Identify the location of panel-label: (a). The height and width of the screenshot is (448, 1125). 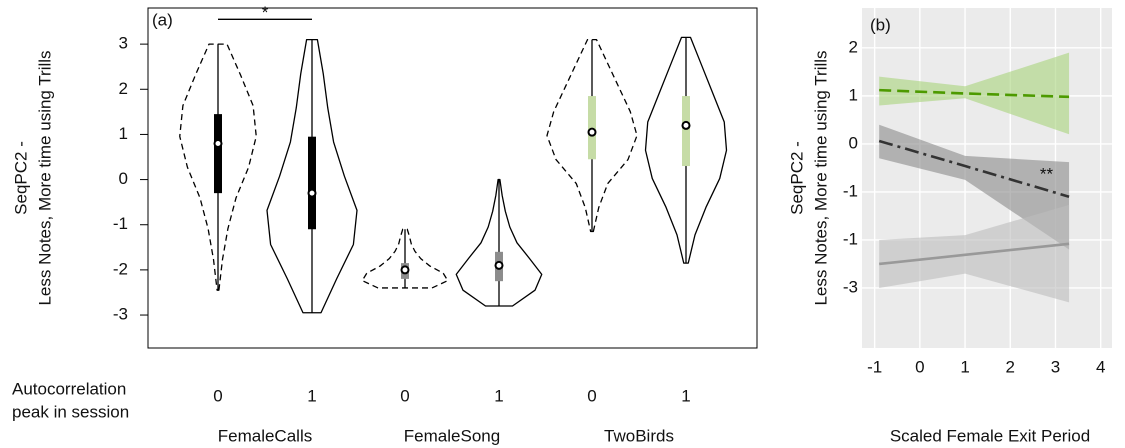
(162, 19).